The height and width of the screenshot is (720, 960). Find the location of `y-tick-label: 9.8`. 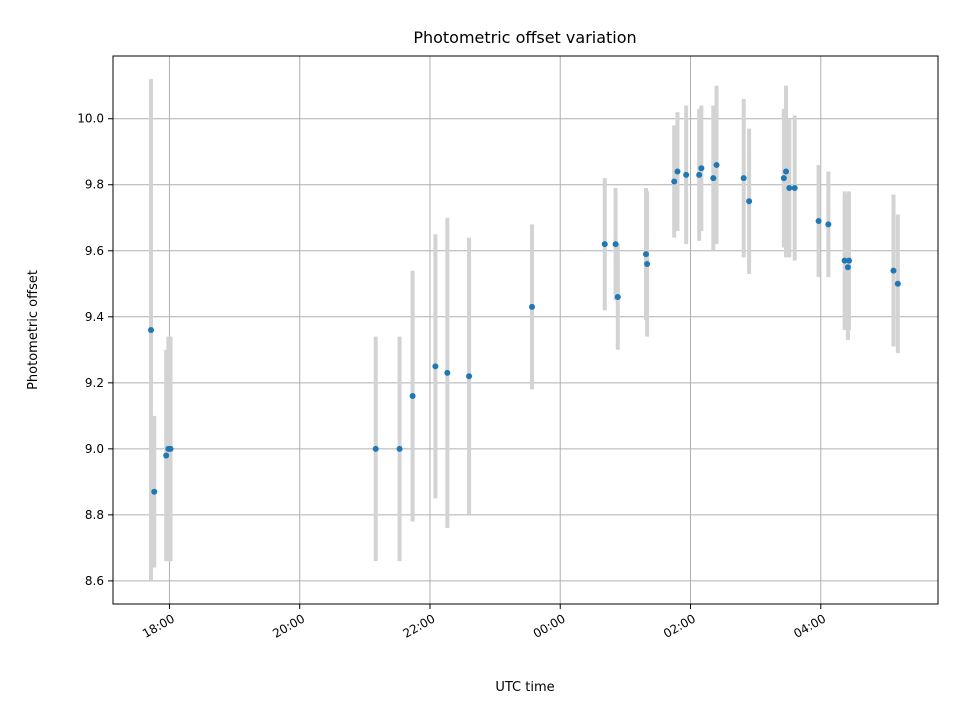

y-tick-label: 9.8 is located at coordinates (94, 185).